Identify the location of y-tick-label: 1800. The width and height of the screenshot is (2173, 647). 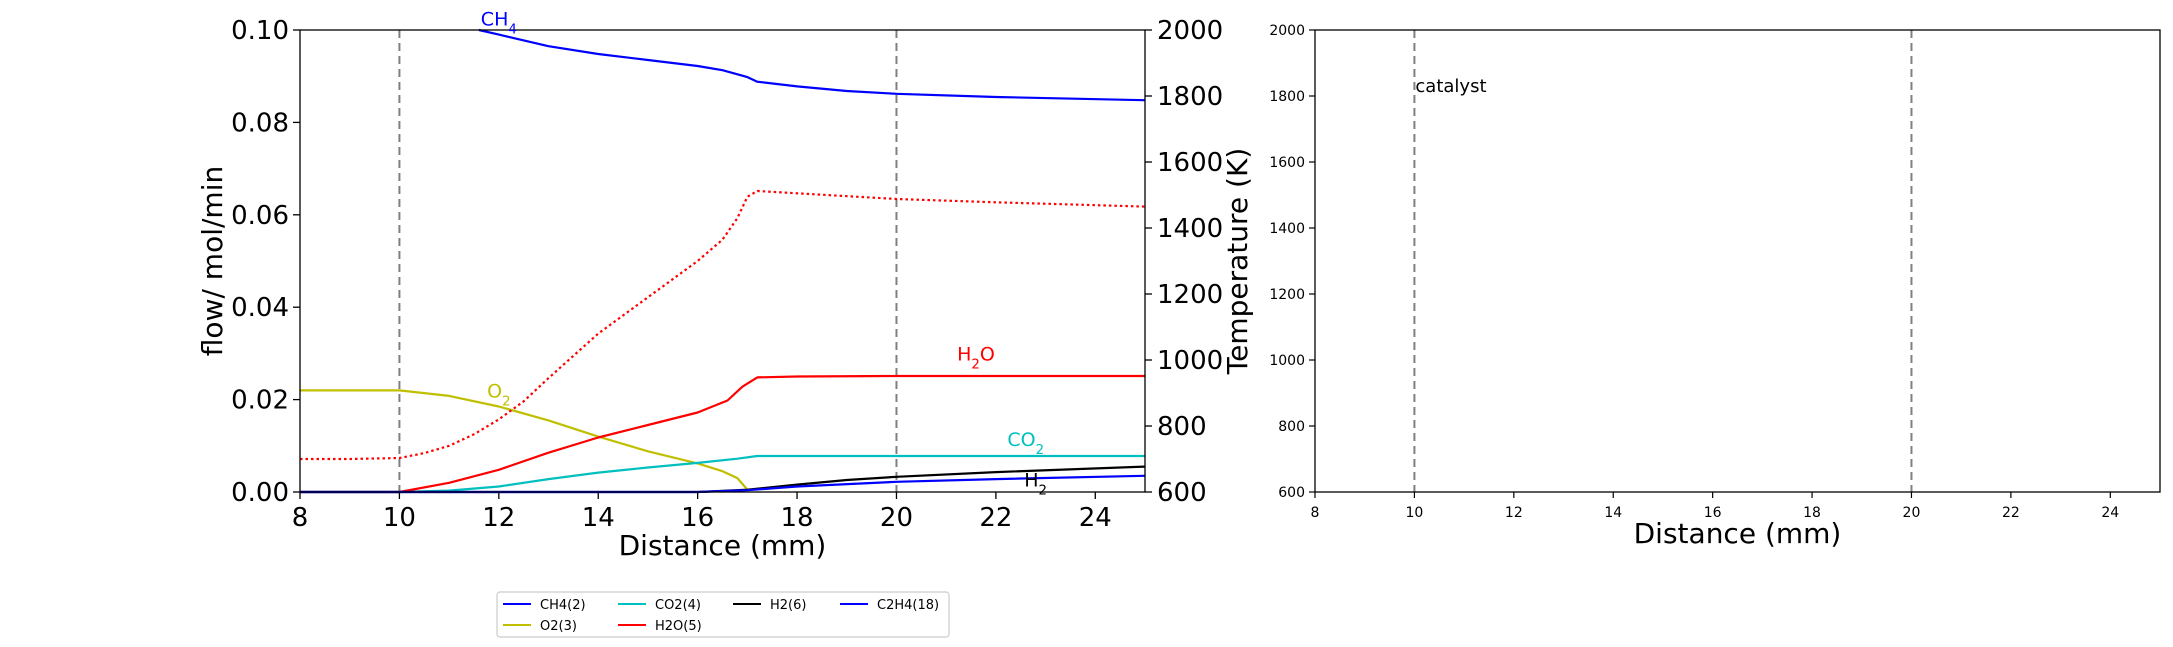
(1287, 97).